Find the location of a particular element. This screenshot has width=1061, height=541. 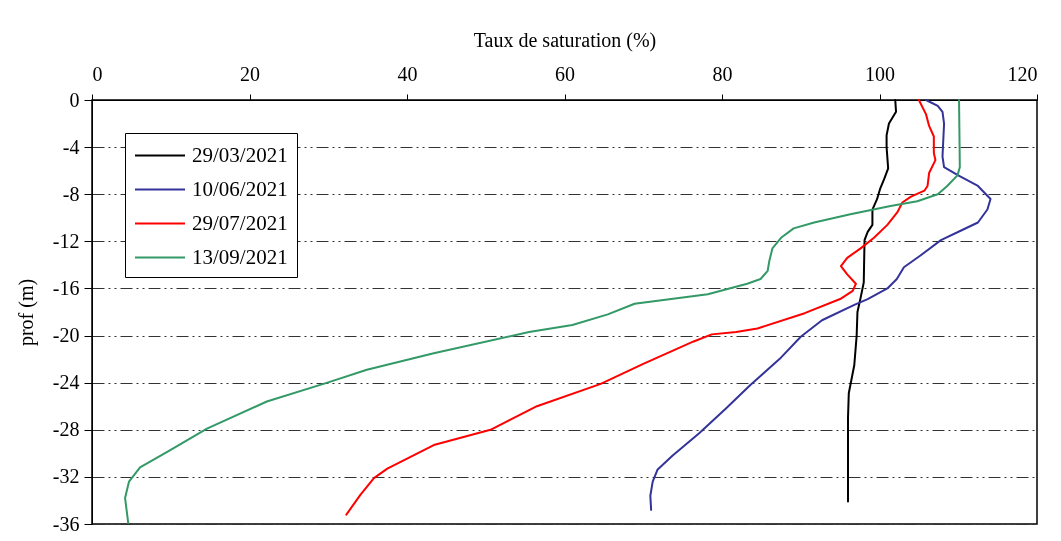

legend-label: 29/03/2021 is located at coordinates (240, 154).